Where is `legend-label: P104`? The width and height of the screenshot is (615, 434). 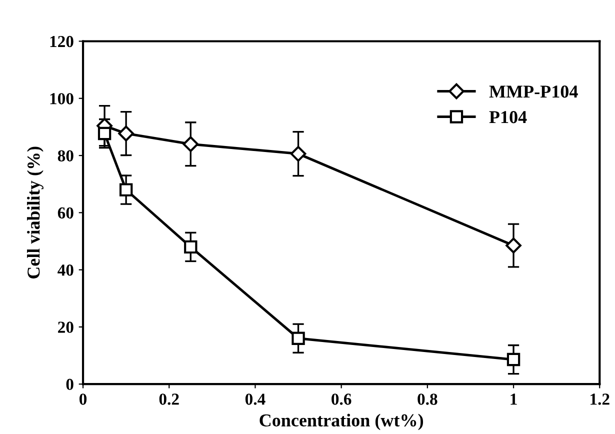 legend-label: P104 is located at coordinates (508, 117).